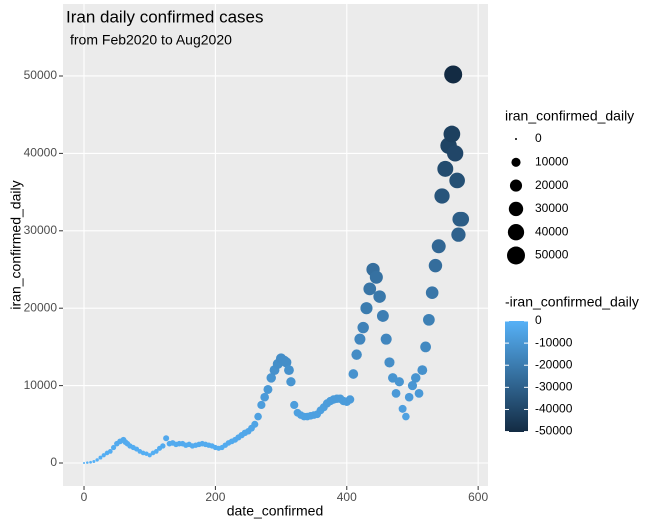 This screenshot has width=658, height=532. What do you see at coordinates (275, 511) in the screenshot?
I see `x-axis-label: date_confirmed` at bounding box center [275, 511].